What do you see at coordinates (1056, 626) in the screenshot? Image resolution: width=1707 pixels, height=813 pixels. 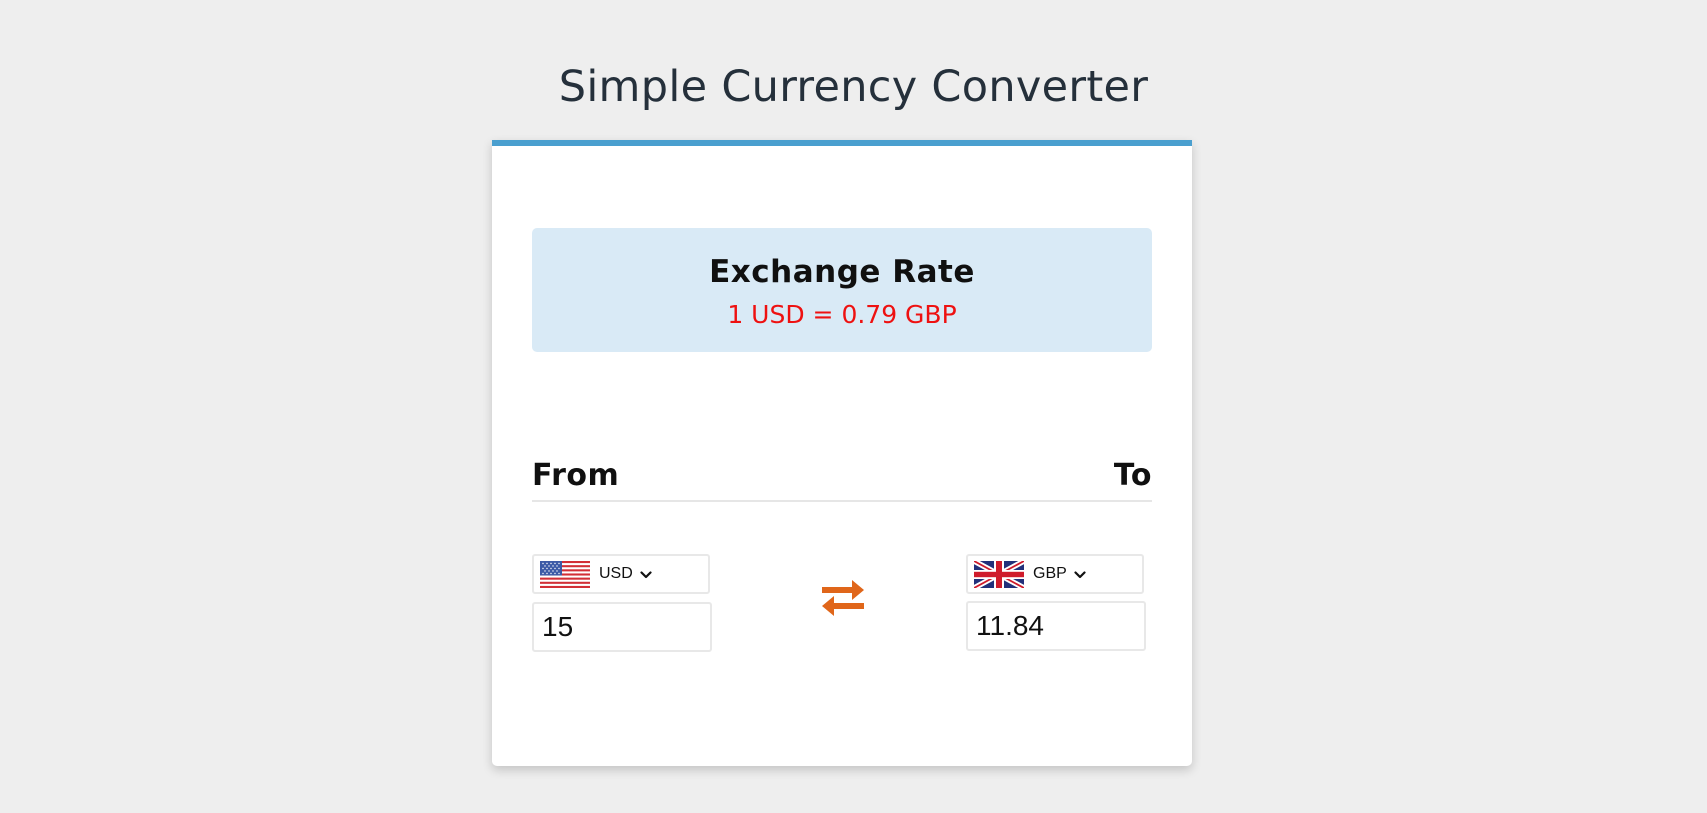 I see `to-amount-input` at bounding box center [1056, 626].